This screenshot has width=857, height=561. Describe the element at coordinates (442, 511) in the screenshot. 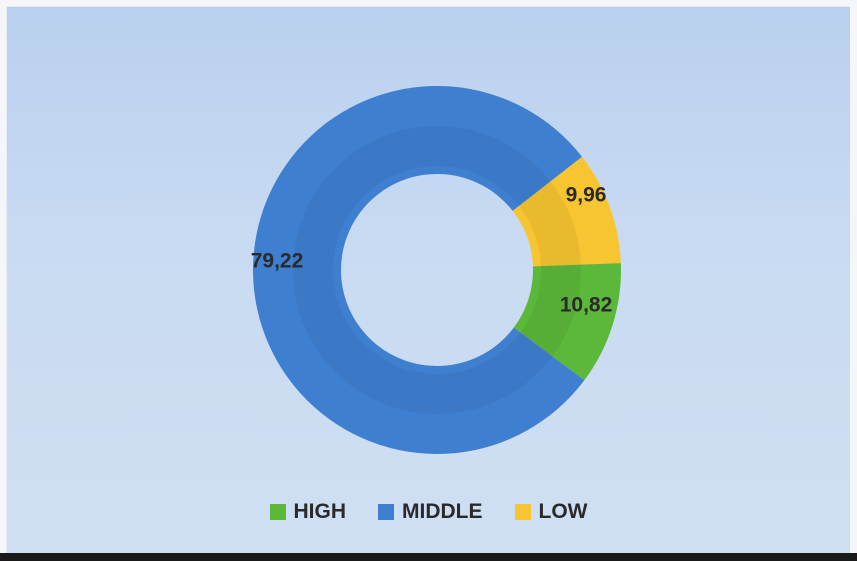

I see `legend-label-middle: MIDDLE` at that location.